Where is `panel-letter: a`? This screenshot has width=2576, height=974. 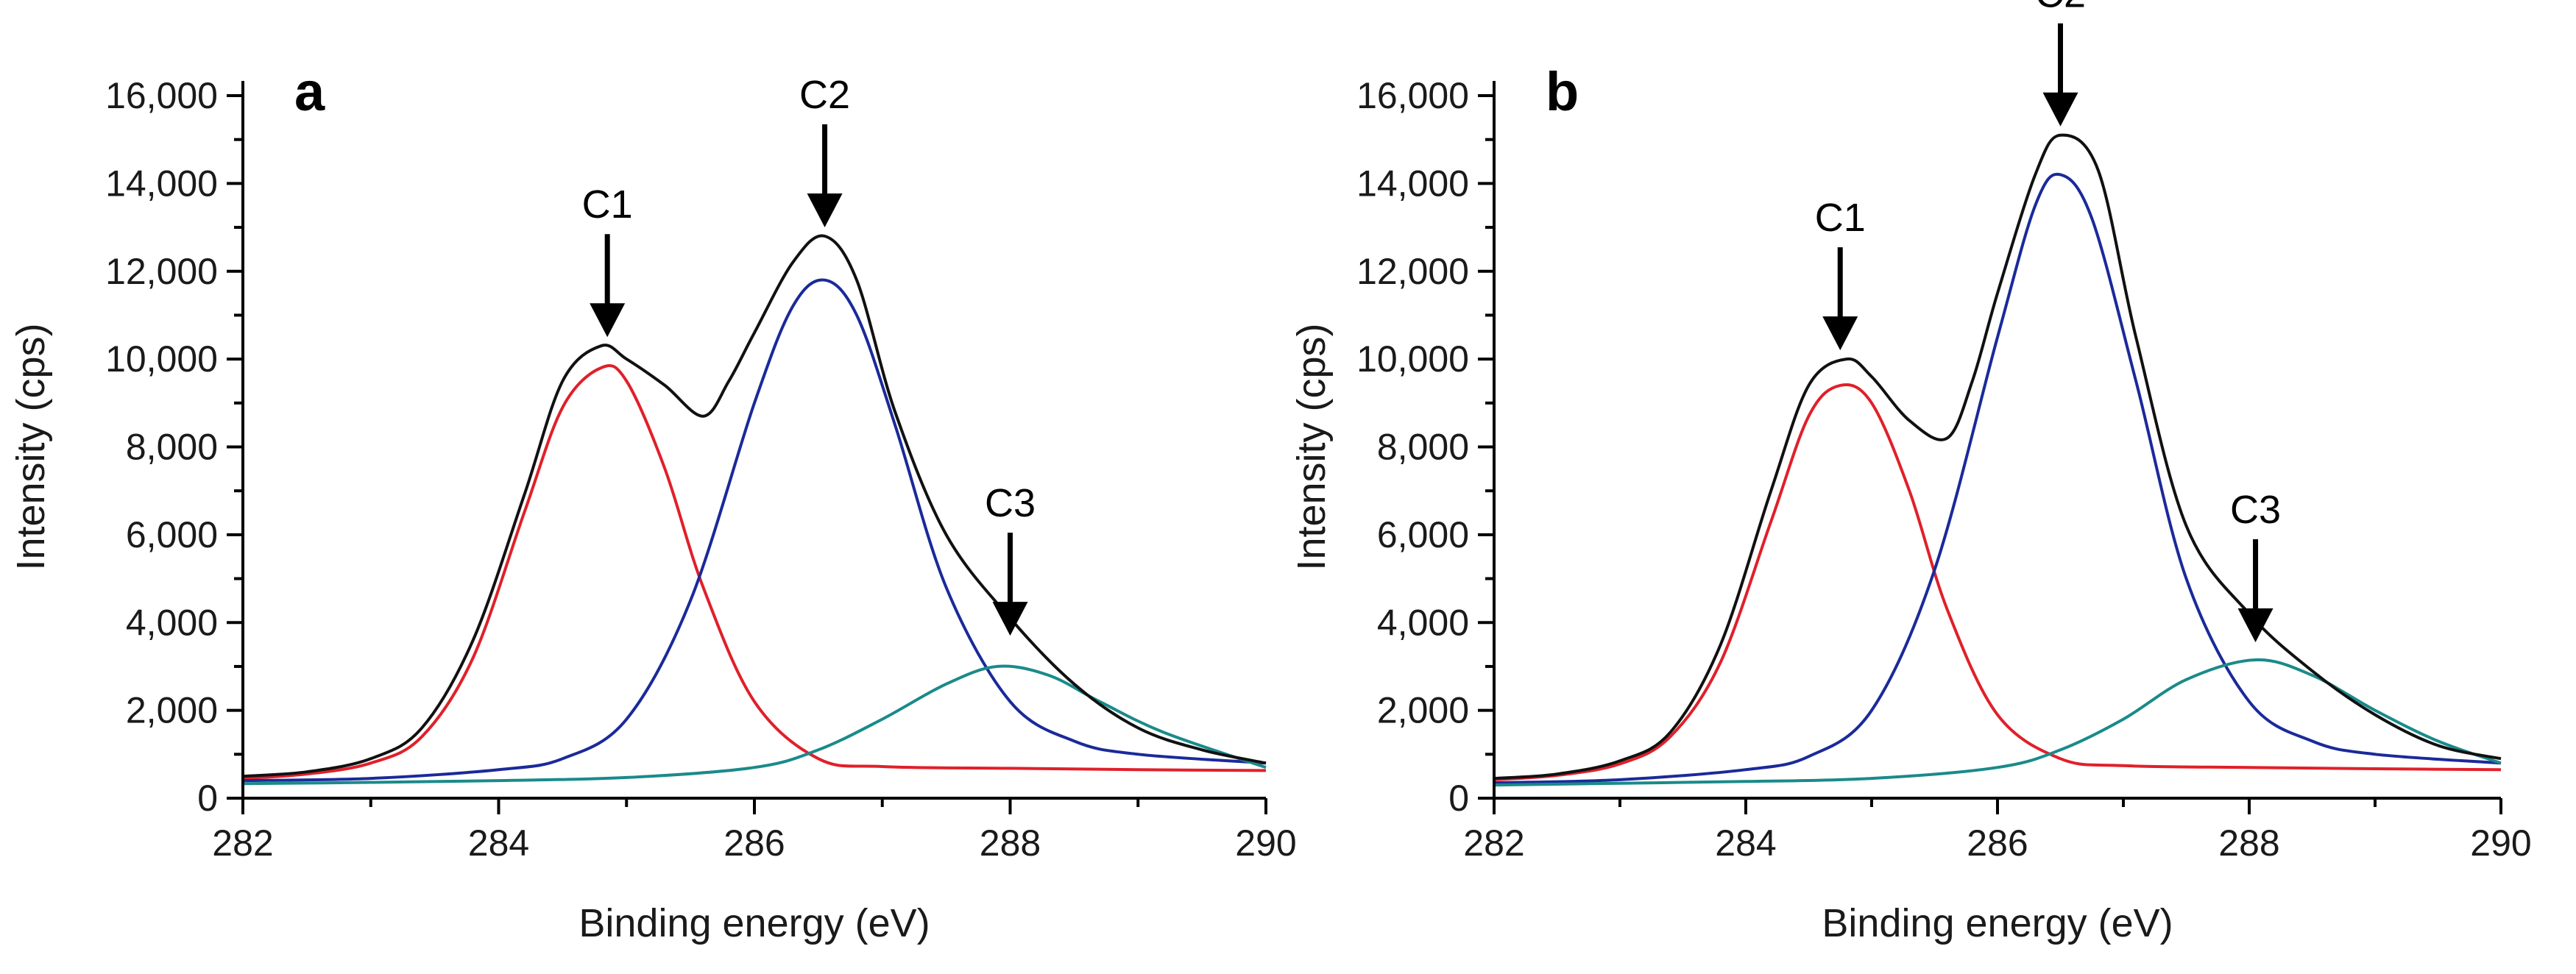 panel-letter: a is located at coordinates (309, 92).